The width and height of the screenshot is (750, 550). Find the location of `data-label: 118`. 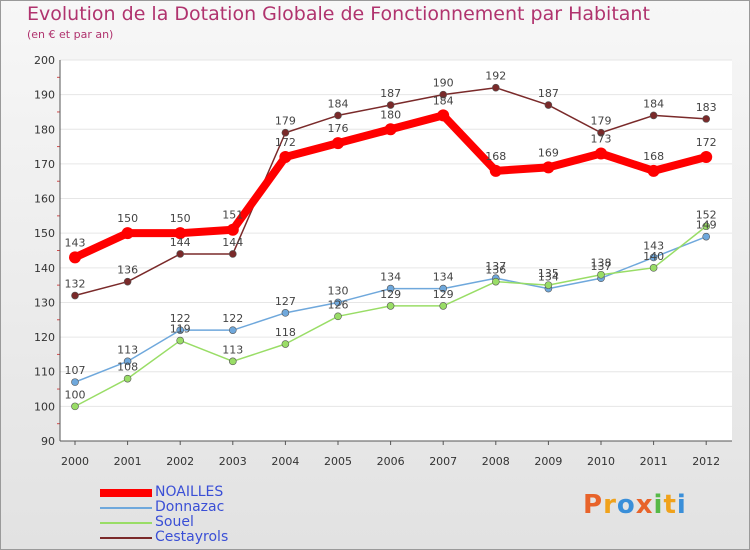

data-label: 118 is located at coordinates (285, 332).